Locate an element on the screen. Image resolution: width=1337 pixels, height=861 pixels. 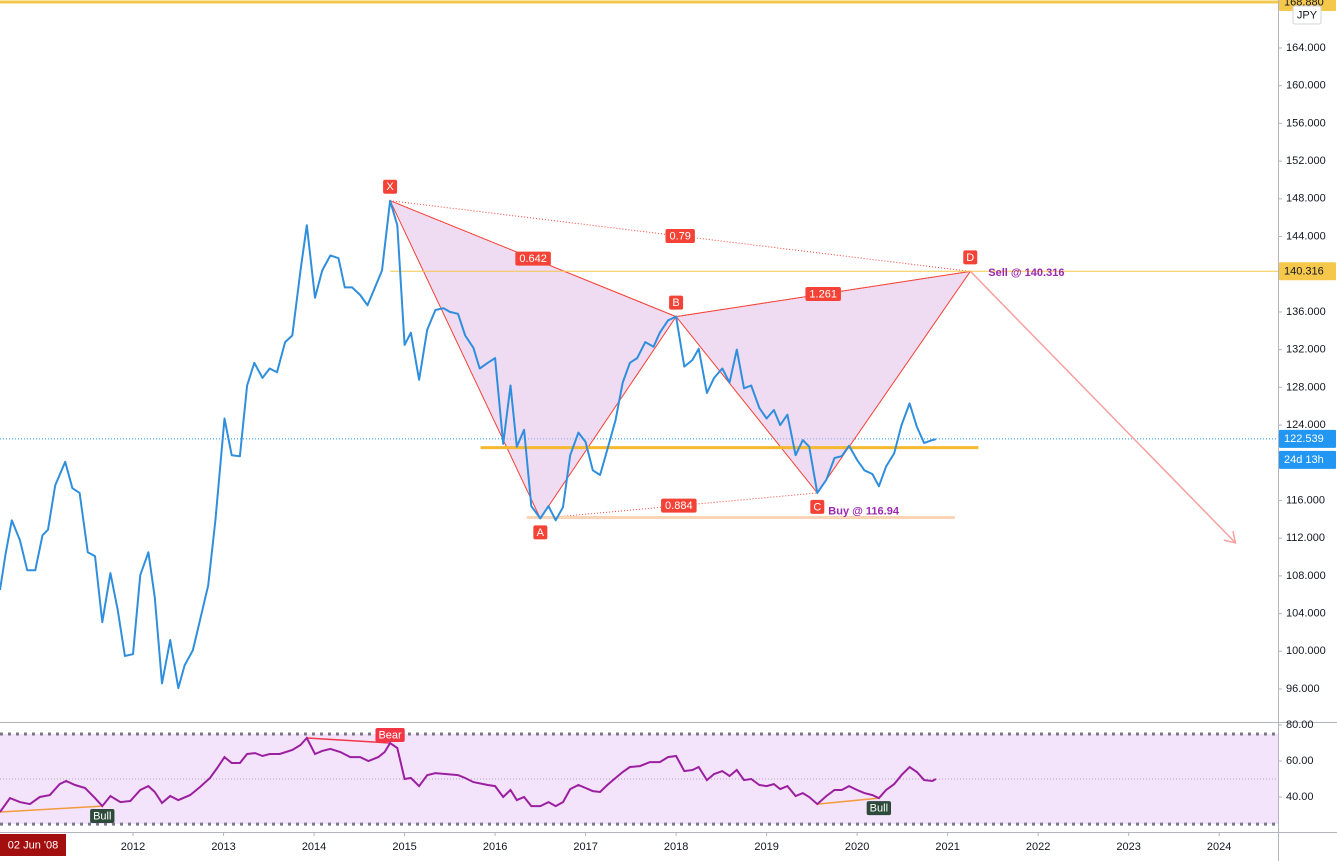
x-tick-label: 2020 is located at coordinates (857, 847).